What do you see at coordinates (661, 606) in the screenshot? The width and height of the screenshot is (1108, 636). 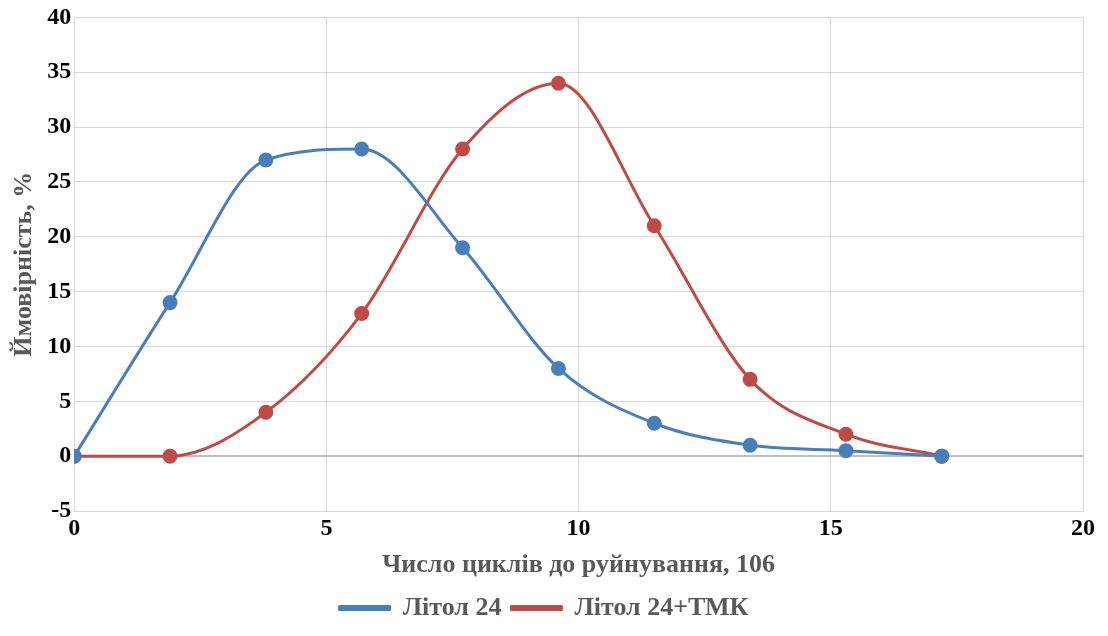 I see `legend-label: Літол 24+ТМК` at bounding box center [661, 606].